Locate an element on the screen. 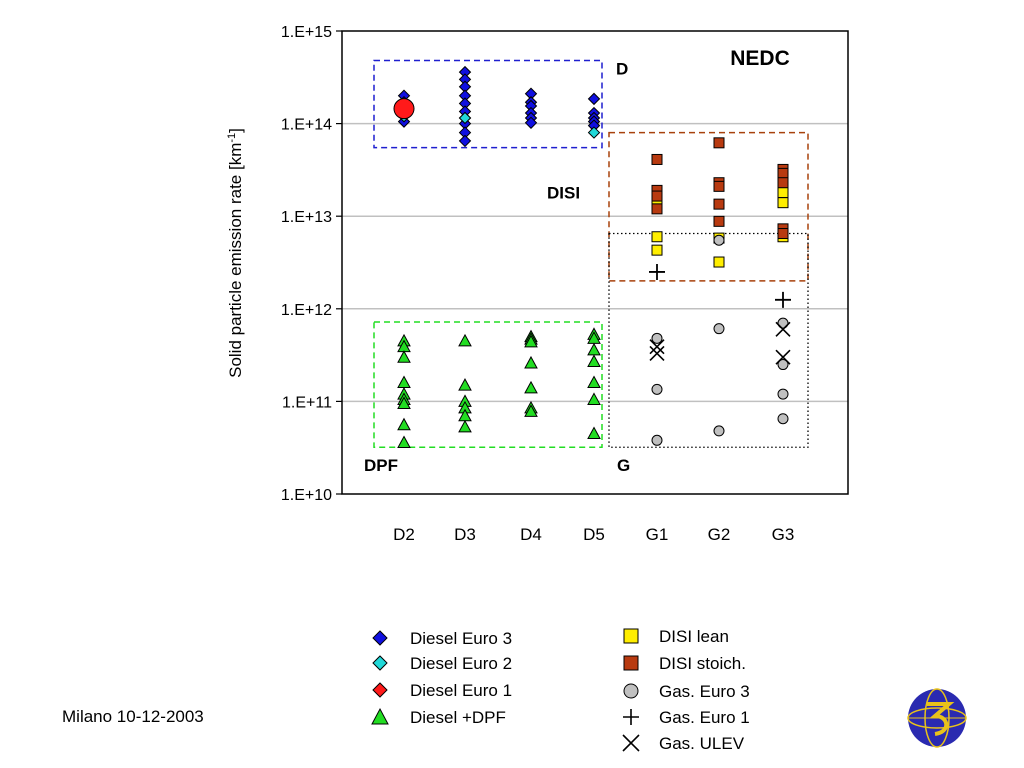  y-tick-label: 1.E+10 is located at coordinates (306, 495).